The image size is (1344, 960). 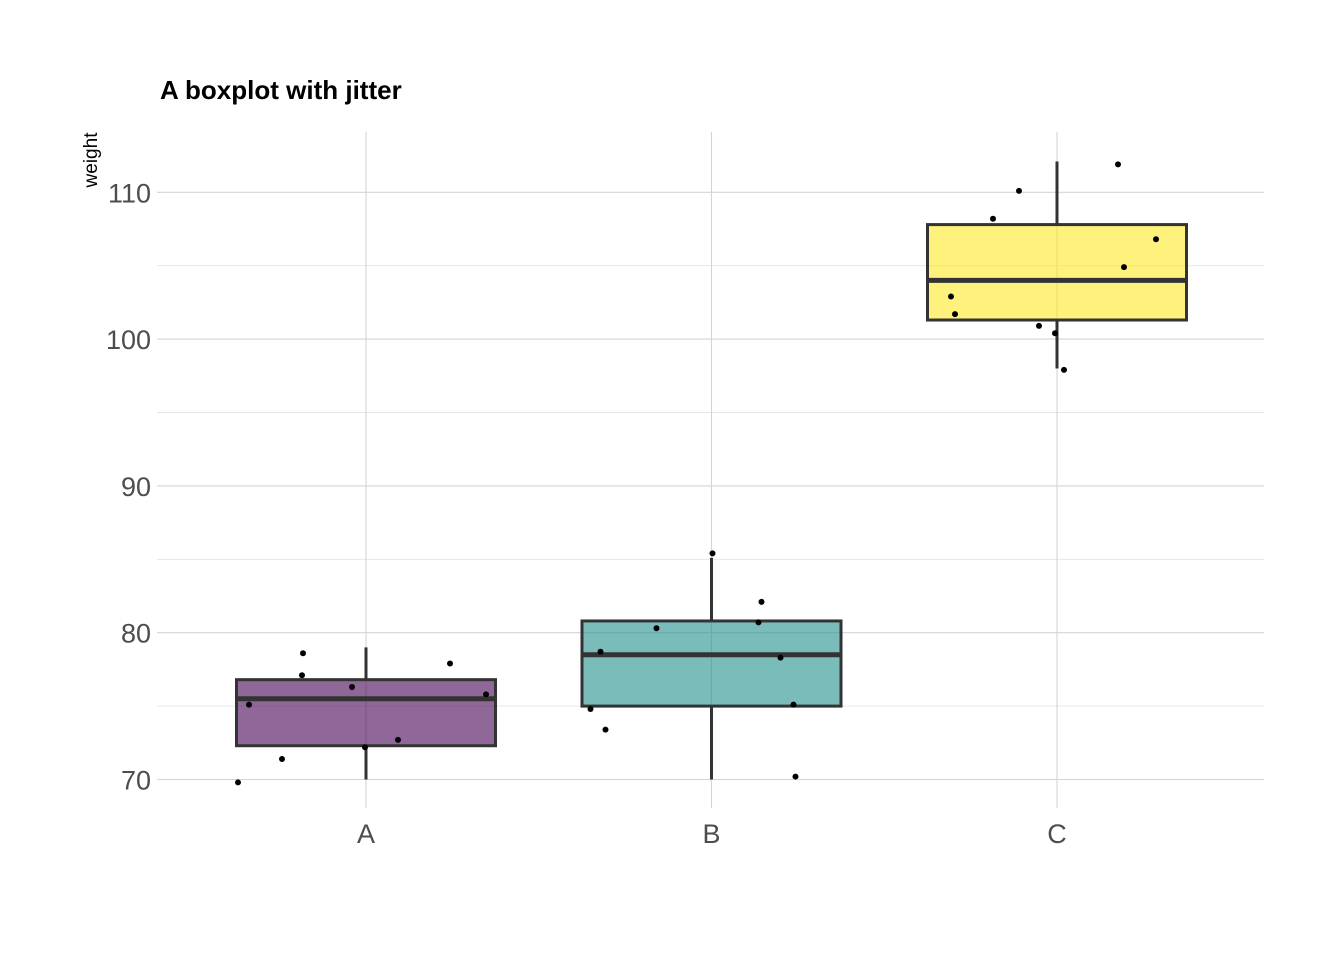 I want to click on x-tick-label: B, so click(x=711, y=834).